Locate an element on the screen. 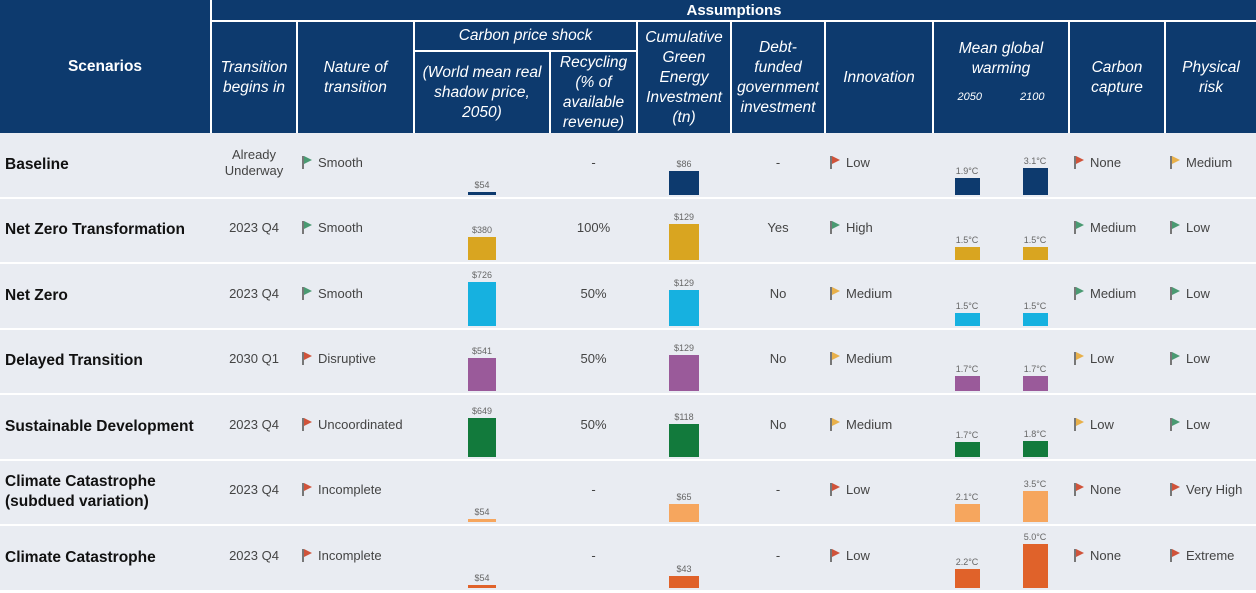 The width and height of the screenshot is (1256, 593). header-line: available is located at coordinates (593, 102).